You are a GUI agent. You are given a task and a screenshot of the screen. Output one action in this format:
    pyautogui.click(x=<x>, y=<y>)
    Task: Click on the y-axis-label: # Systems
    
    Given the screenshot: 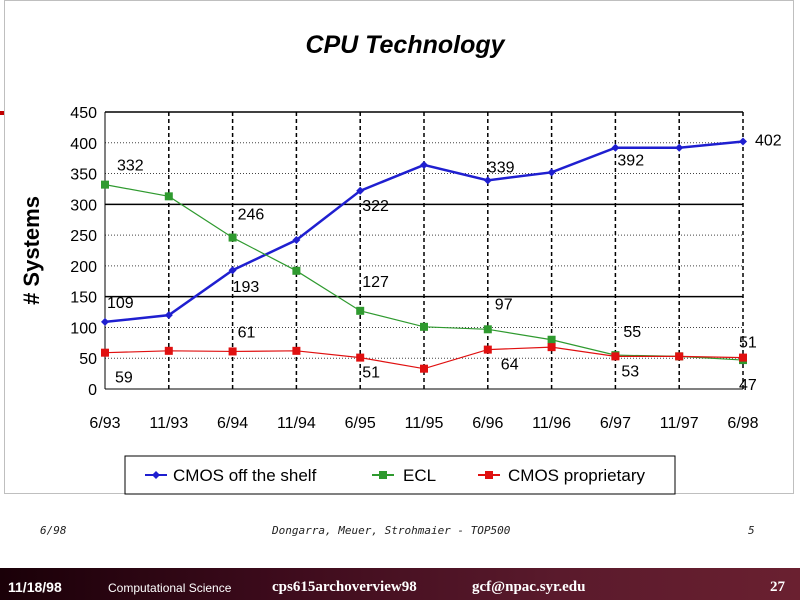 What is the action you would take?
    pyautogui.click(x=31, y=250)
    